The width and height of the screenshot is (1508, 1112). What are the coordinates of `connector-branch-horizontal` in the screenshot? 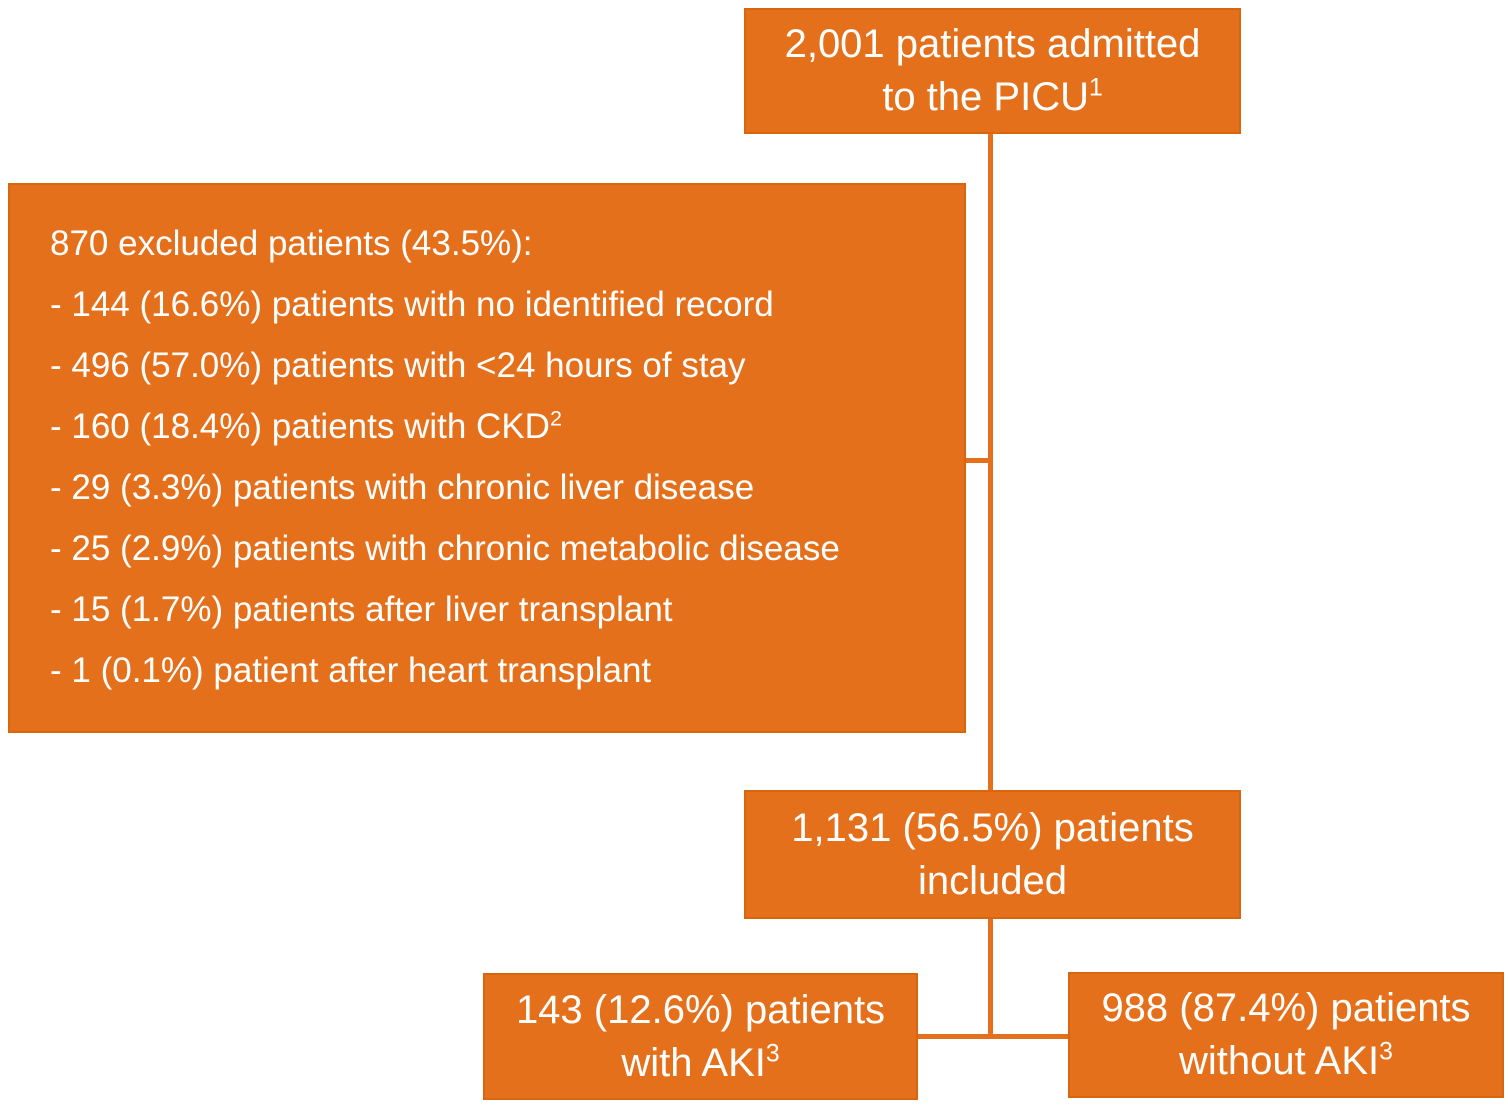 It's located at (993, 1036).